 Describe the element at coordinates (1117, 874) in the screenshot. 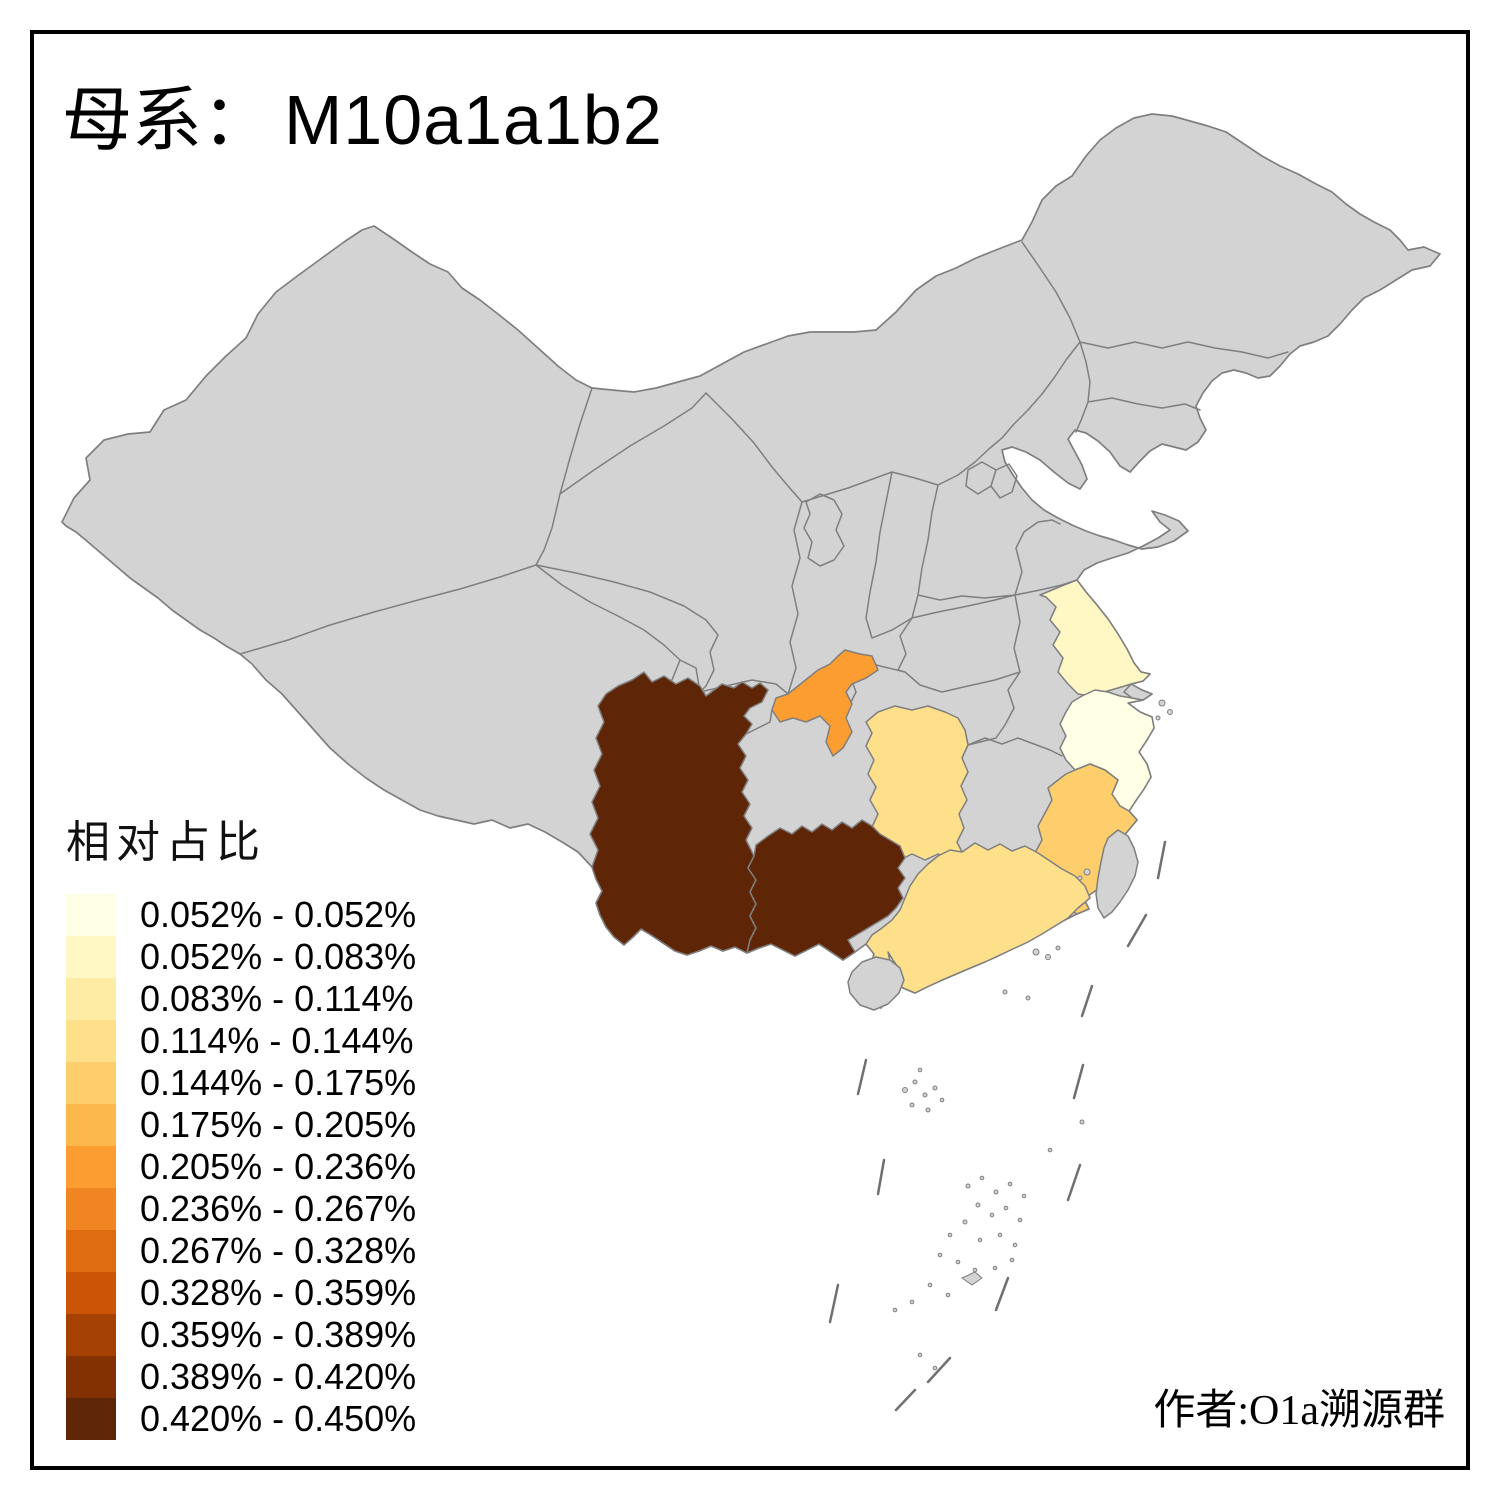

I see `island-taiwan` at that location.